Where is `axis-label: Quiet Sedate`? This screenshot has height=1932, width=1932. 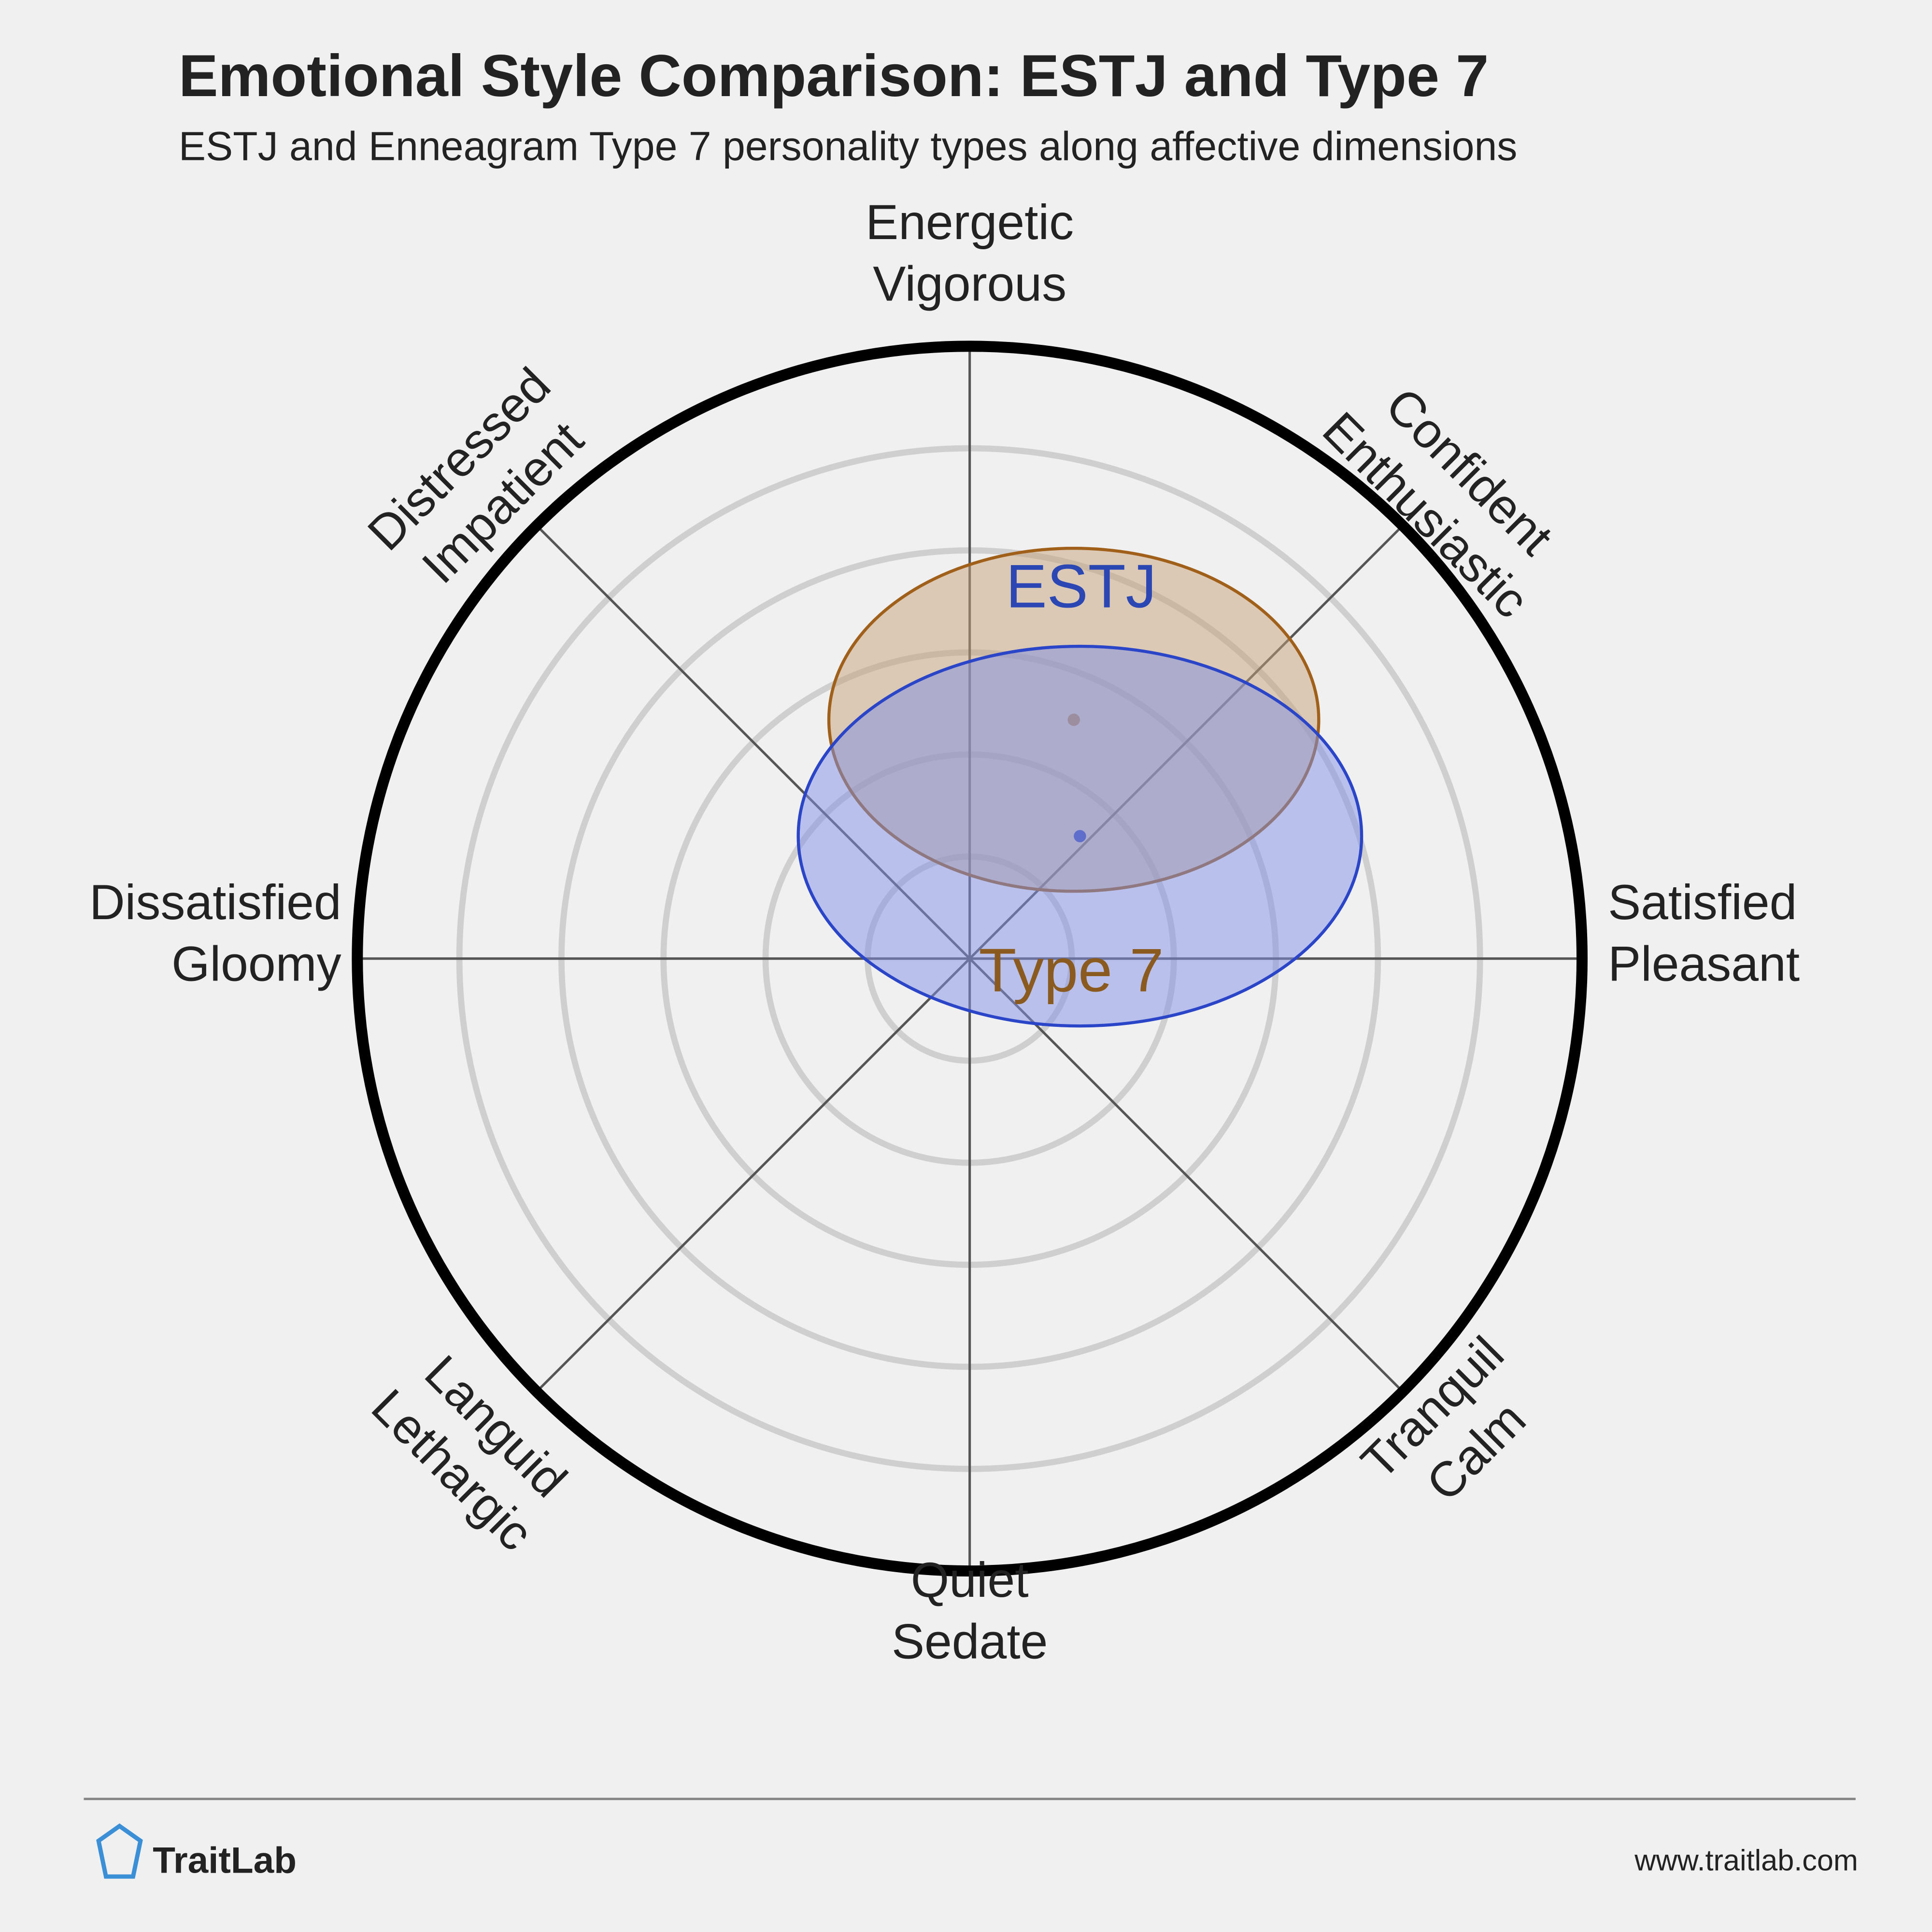
axis-label: Quiet Sedate is located at coordinates (970, 1610).